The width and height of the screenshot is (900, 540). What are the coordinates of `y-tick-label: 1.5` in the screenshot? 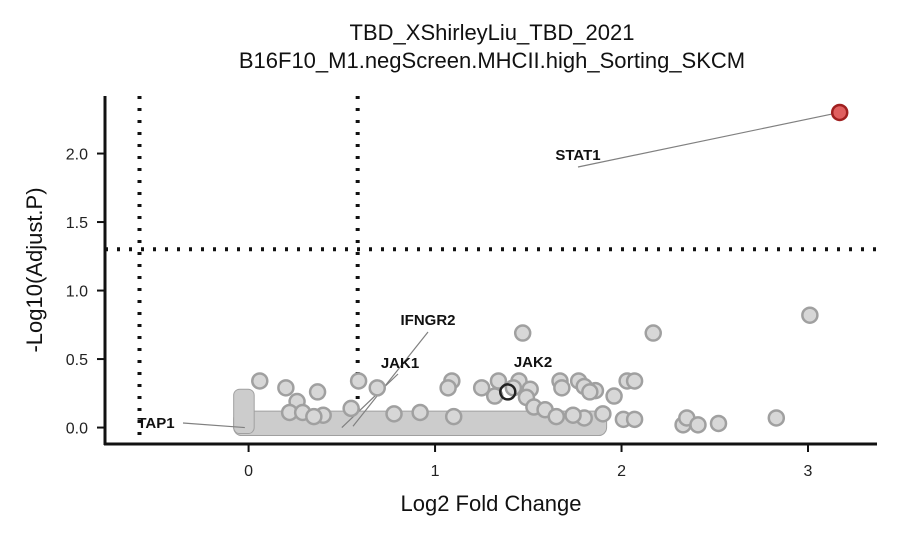 It's located at (77, 223).